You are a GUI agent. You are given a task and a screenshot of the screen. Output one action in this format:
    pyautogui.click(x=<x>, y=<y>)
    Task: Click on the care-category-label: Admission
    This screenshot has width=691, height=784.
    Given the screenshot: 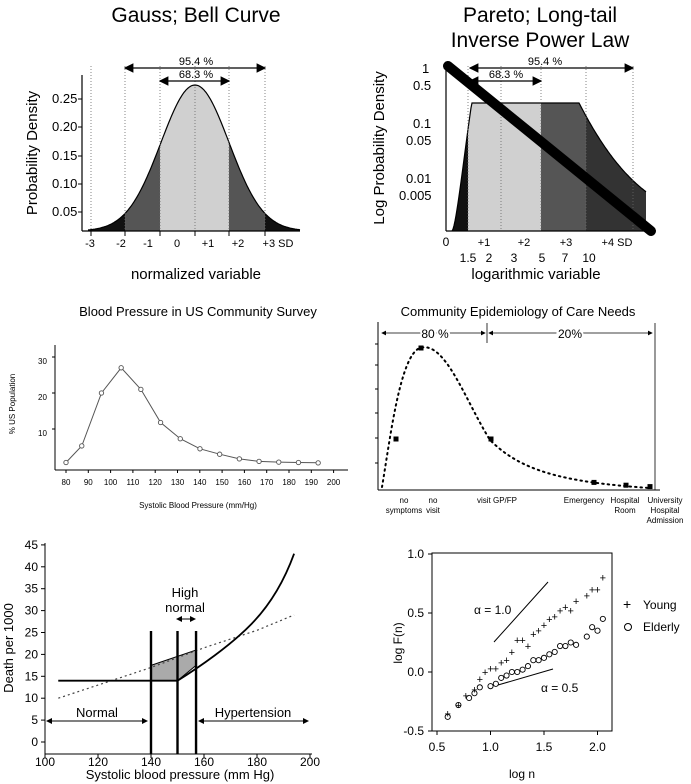 What is the action you would take?
    pyautogui.click(x=665, y=520)
    